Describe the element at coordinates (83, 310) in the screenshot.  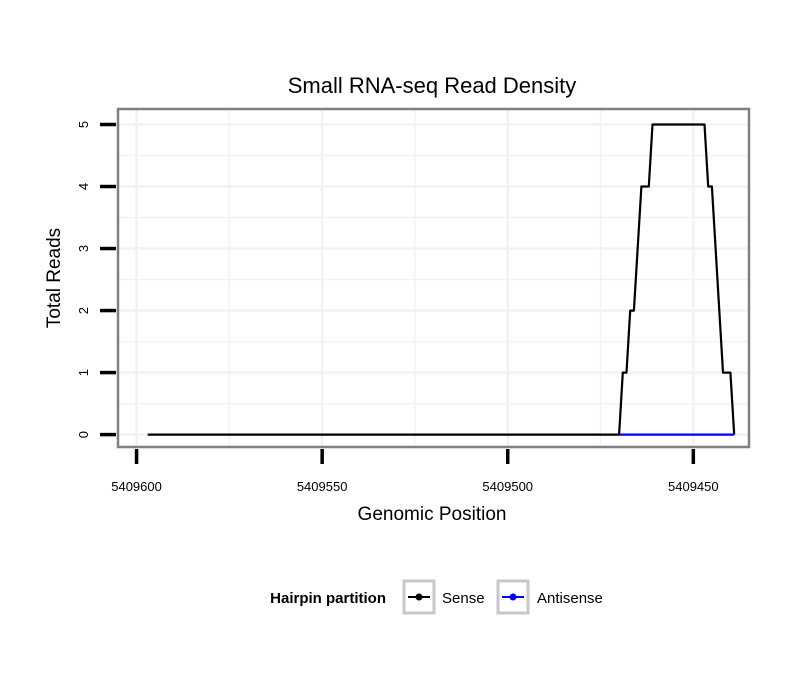
I see `y-tick-label: 2` at that location.